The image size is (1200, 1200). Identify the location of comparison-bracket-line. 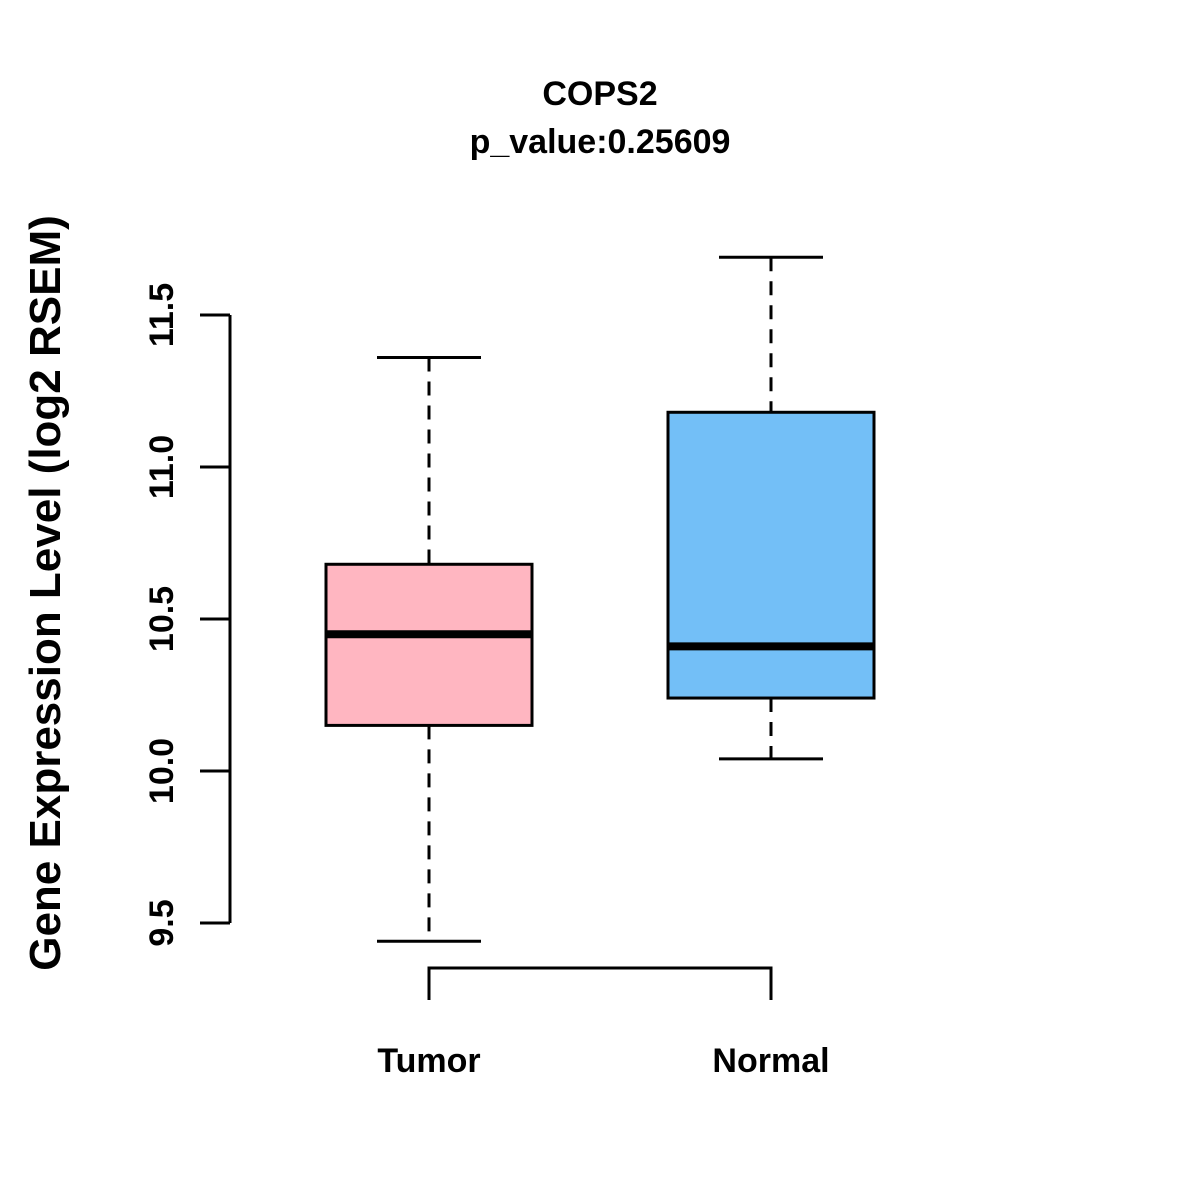
(600, 983).